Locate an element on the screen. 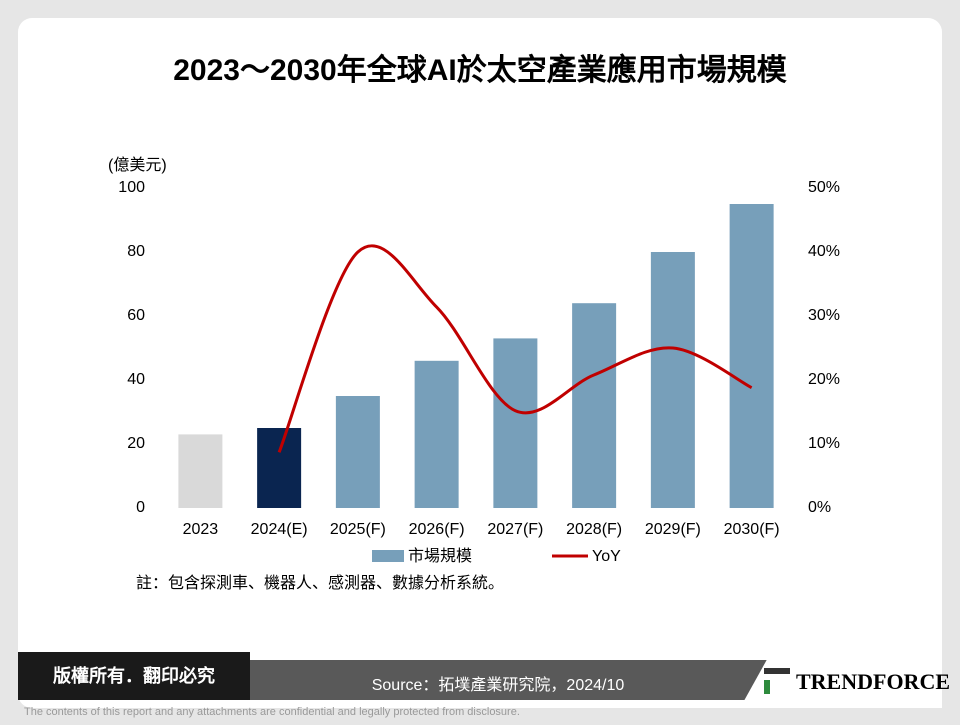 This screenshot has width=960, height=725. x-tick-label: 2029(F) is located at coordinates (673, 529).